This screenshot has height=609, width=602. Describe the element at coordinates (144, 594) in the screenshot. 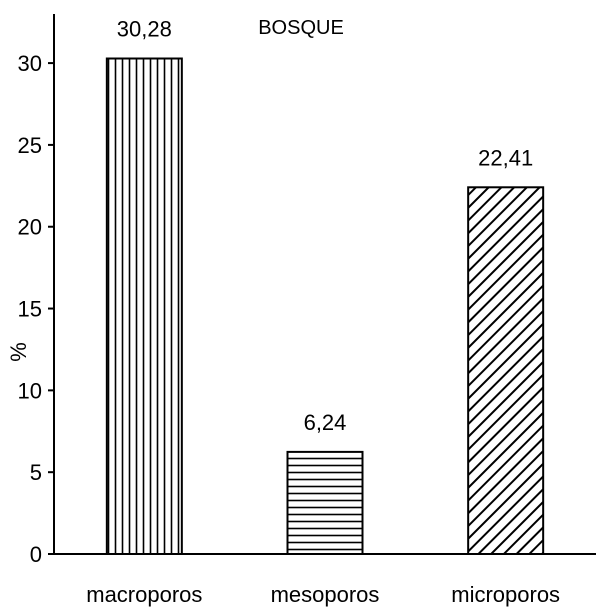

I see `category-label-macroporos: macroporos` at that location.